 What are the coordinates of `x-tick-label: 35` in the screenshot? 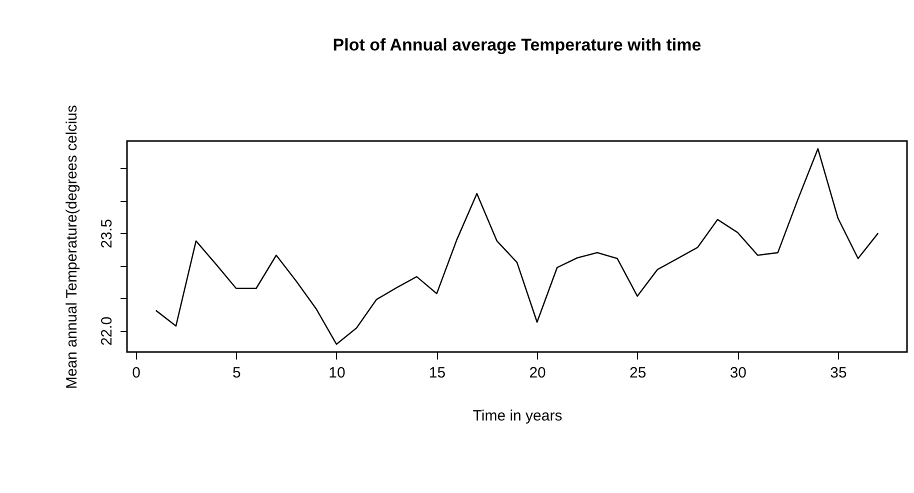 It's located at (838, 373).